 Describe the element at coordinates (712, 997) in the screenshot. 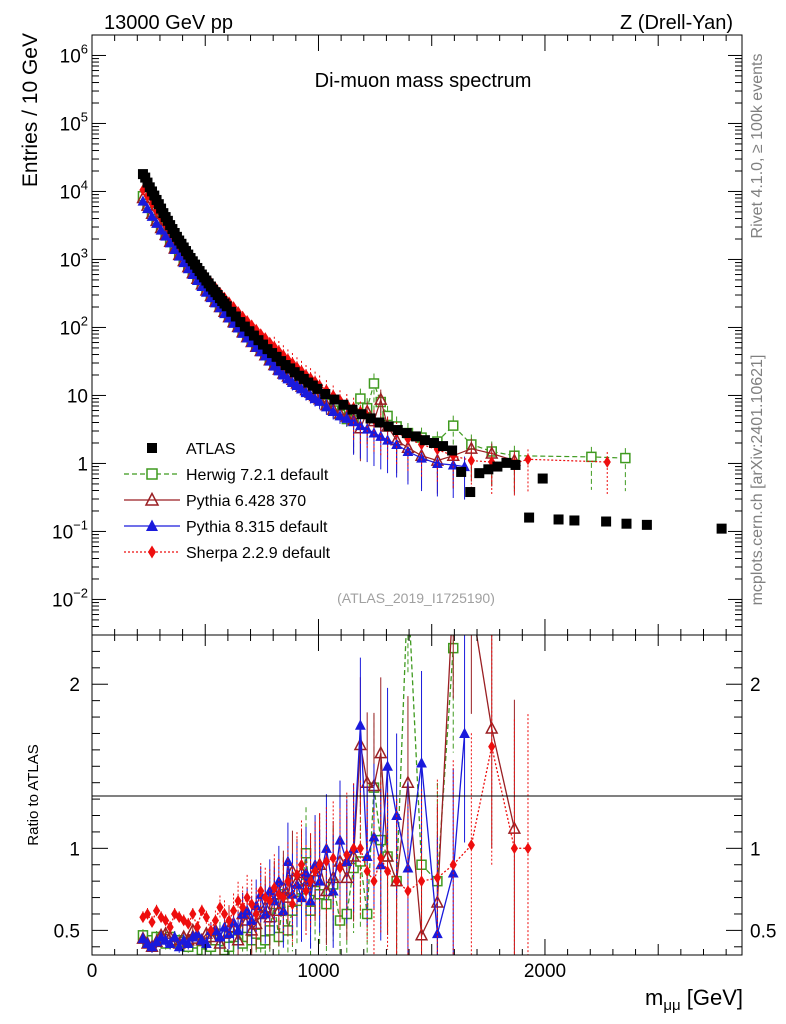

I see `x-axis-label-unit: [GeV]` at that location.